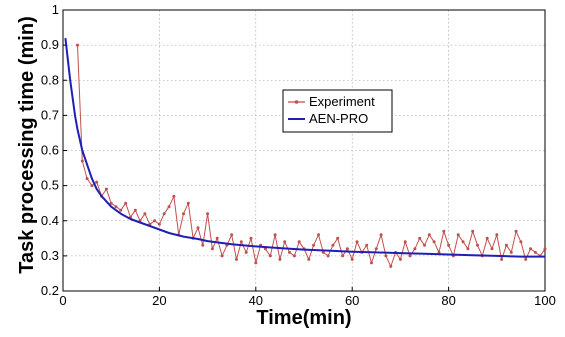 The height and width of the screenshot is (337, 565). What do you see at coordinates (50, 290) in the screenshot?
I see `y-tick-label: 0.2` at bounding box center [50, 290].